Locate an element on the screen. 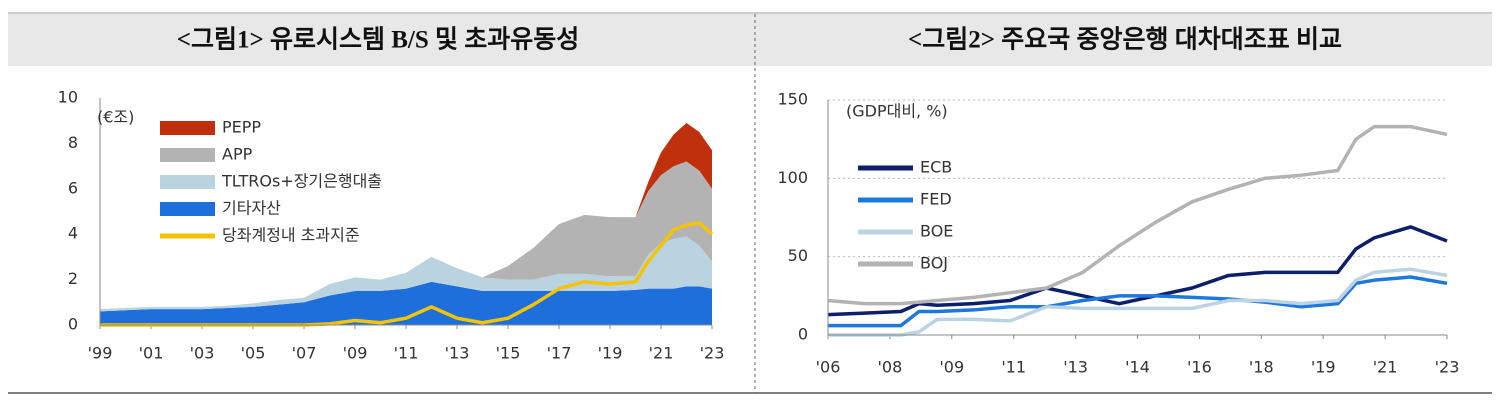 The image size is (1500, 401). y-unit-label: (€조) is located at coordinates (115, 117).